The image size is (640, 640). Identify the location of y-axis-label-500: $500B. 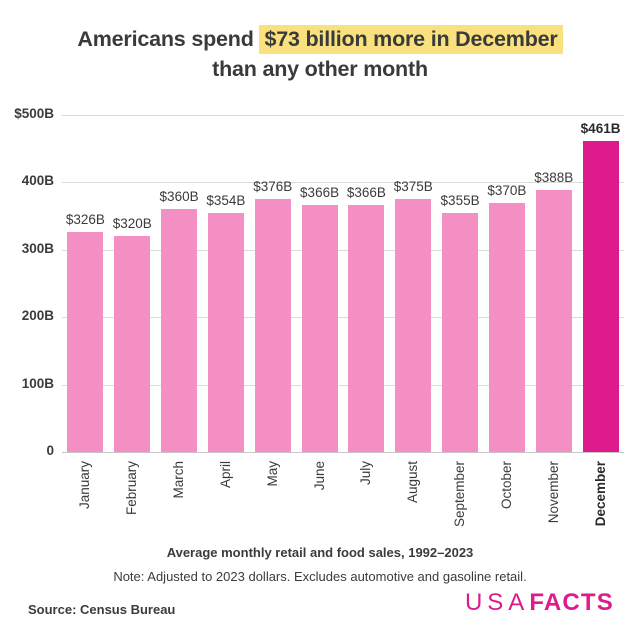
(34, 113).